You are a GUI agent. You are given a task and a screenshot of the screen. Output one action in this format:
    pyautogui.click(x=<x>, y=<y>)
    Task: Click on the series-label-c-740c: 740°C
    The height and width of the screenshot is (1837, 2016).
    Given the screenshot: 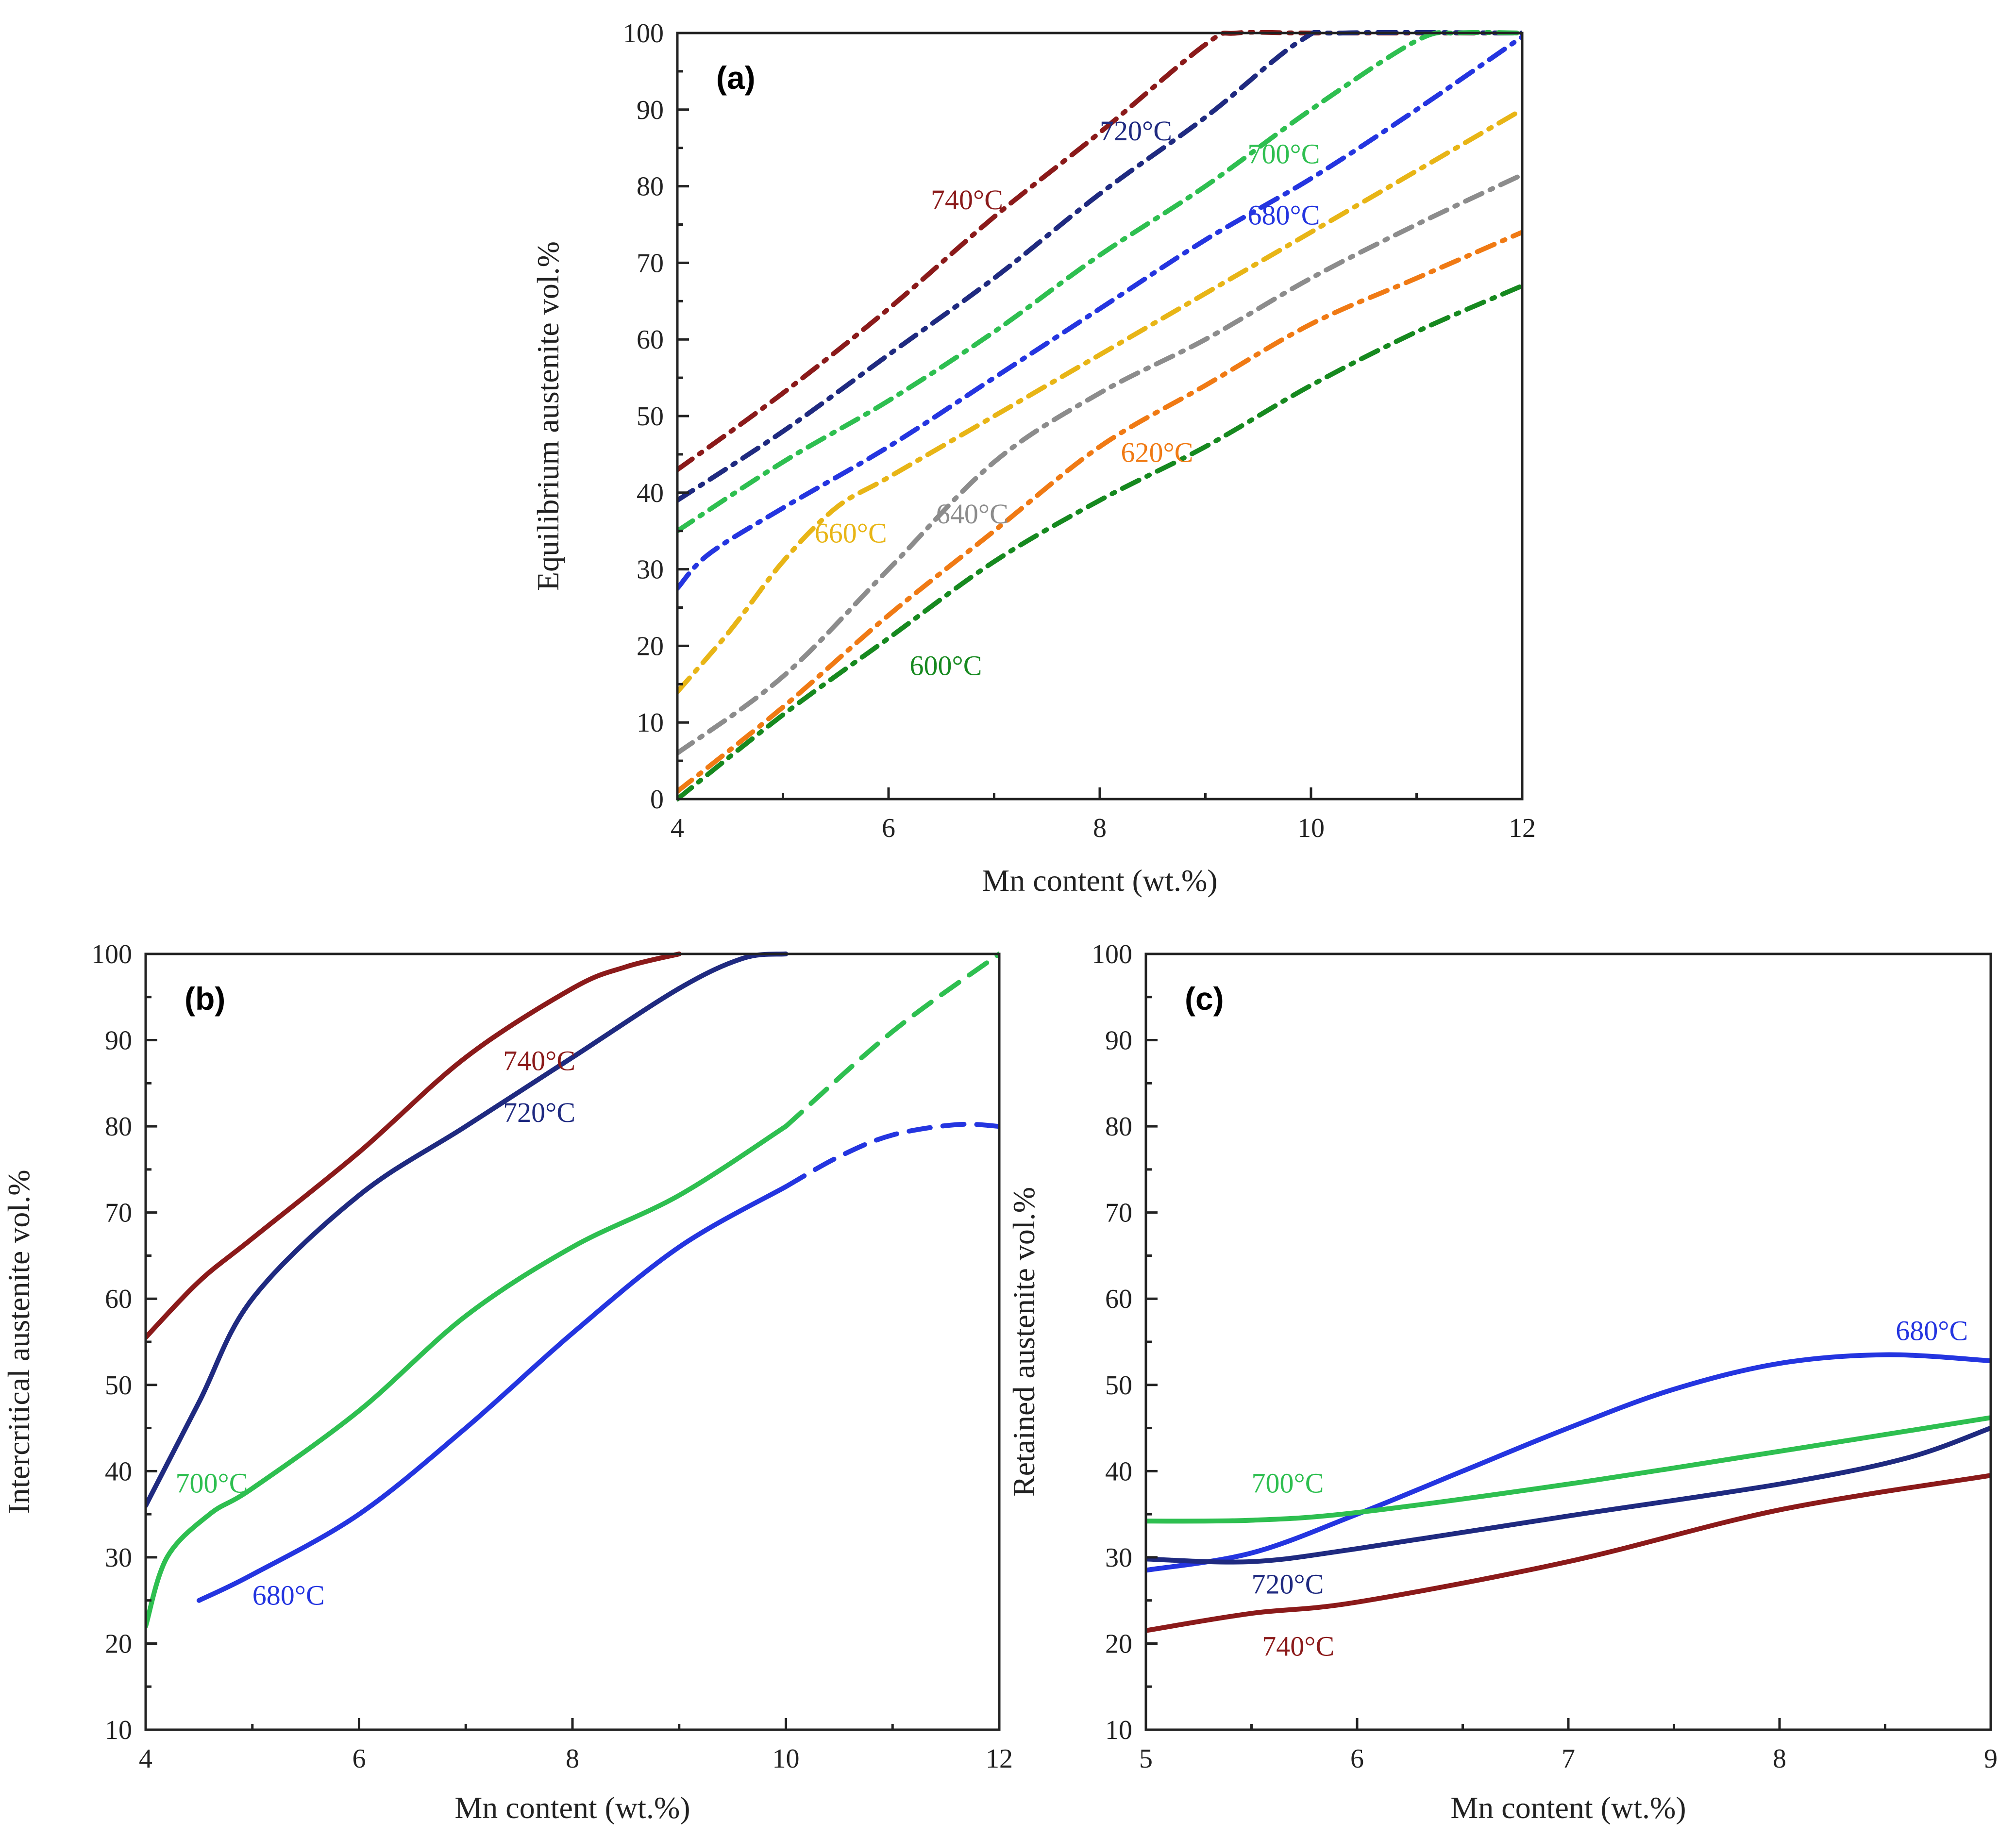 What is the action you would take?
    pyautogui.click(x=1298, y=1646)
    